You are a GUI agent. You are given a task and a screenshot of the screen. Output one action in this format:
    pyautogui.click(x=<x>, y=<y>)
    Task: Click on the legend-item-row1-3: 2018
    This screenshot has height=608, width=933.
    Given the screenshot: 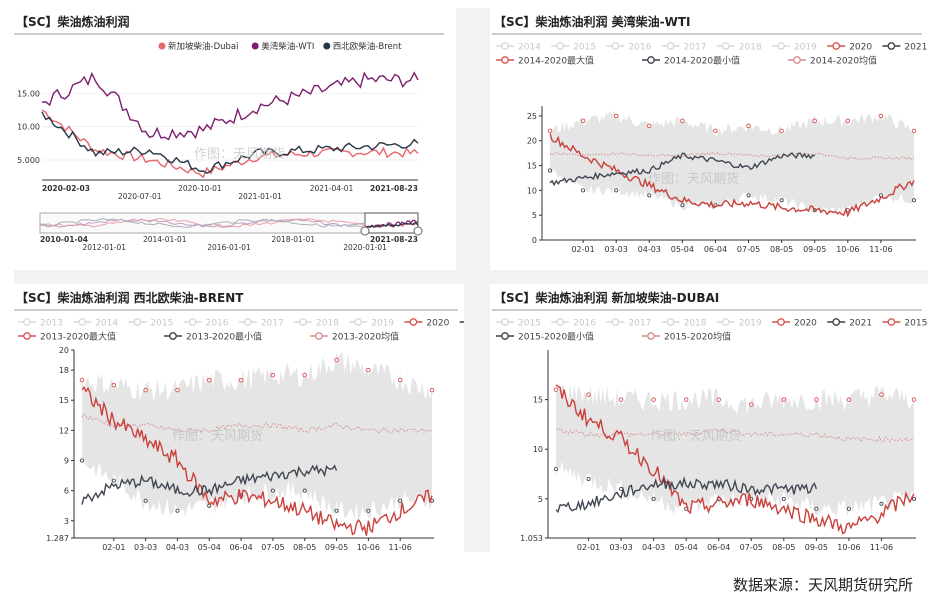 What is the action you would take?
    pyautogui.click(x=684, y=323)
    